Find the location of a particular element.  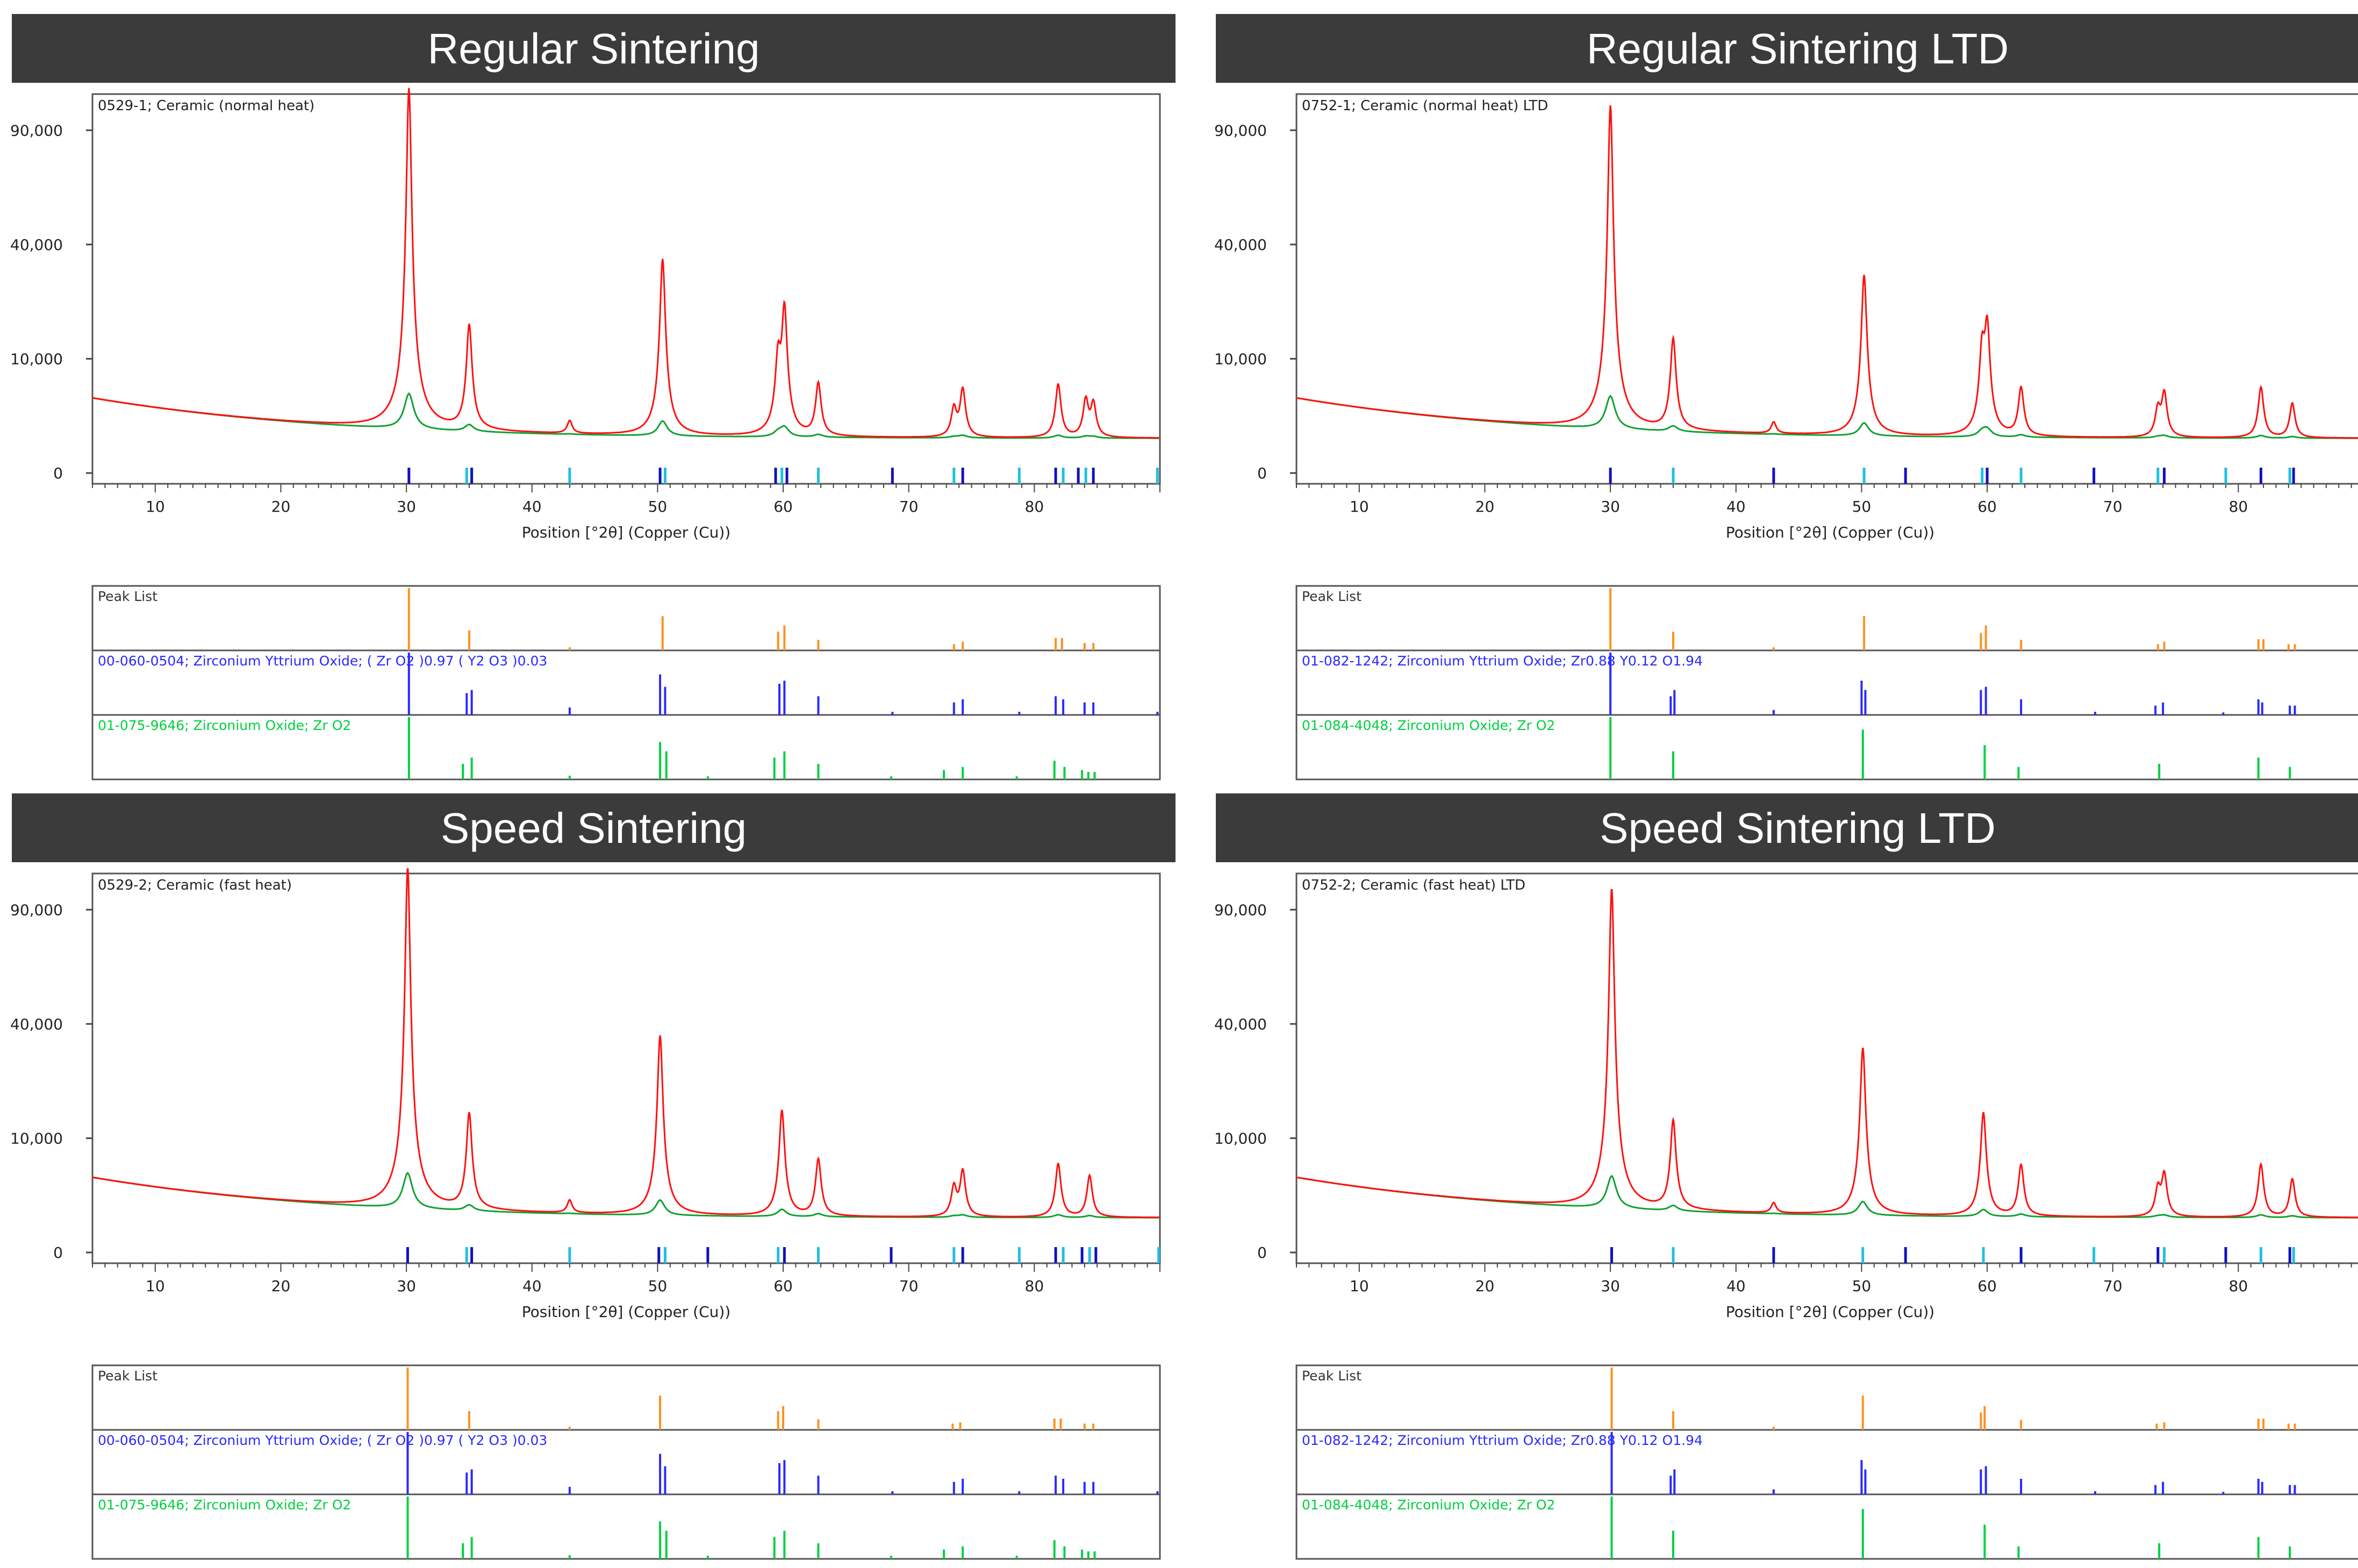

panel-title: Regular Sintering is located at coordinates (593, 49).